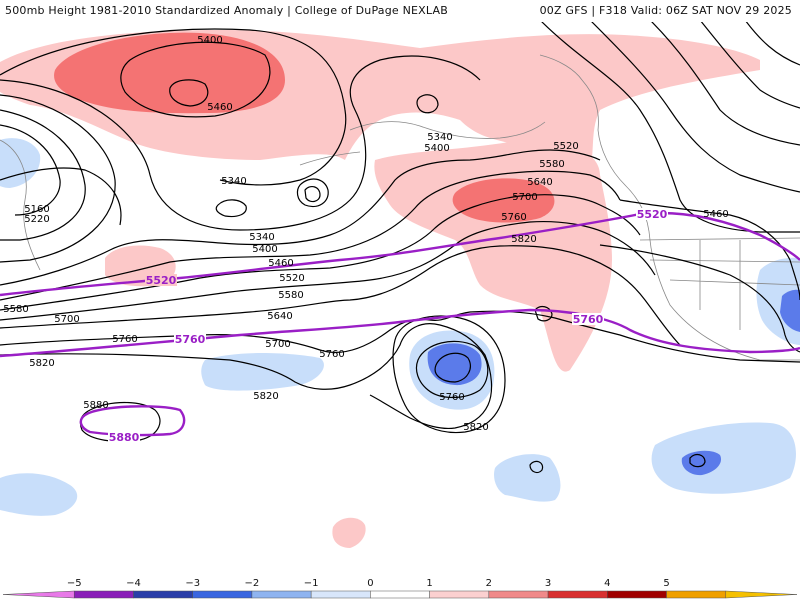 The width and height of the screenshot is (800, 604). I want to click on colorbar-ticks: −5 −4 −3 −2 −1 0 1 2 3 4 5, so click(368, 583).